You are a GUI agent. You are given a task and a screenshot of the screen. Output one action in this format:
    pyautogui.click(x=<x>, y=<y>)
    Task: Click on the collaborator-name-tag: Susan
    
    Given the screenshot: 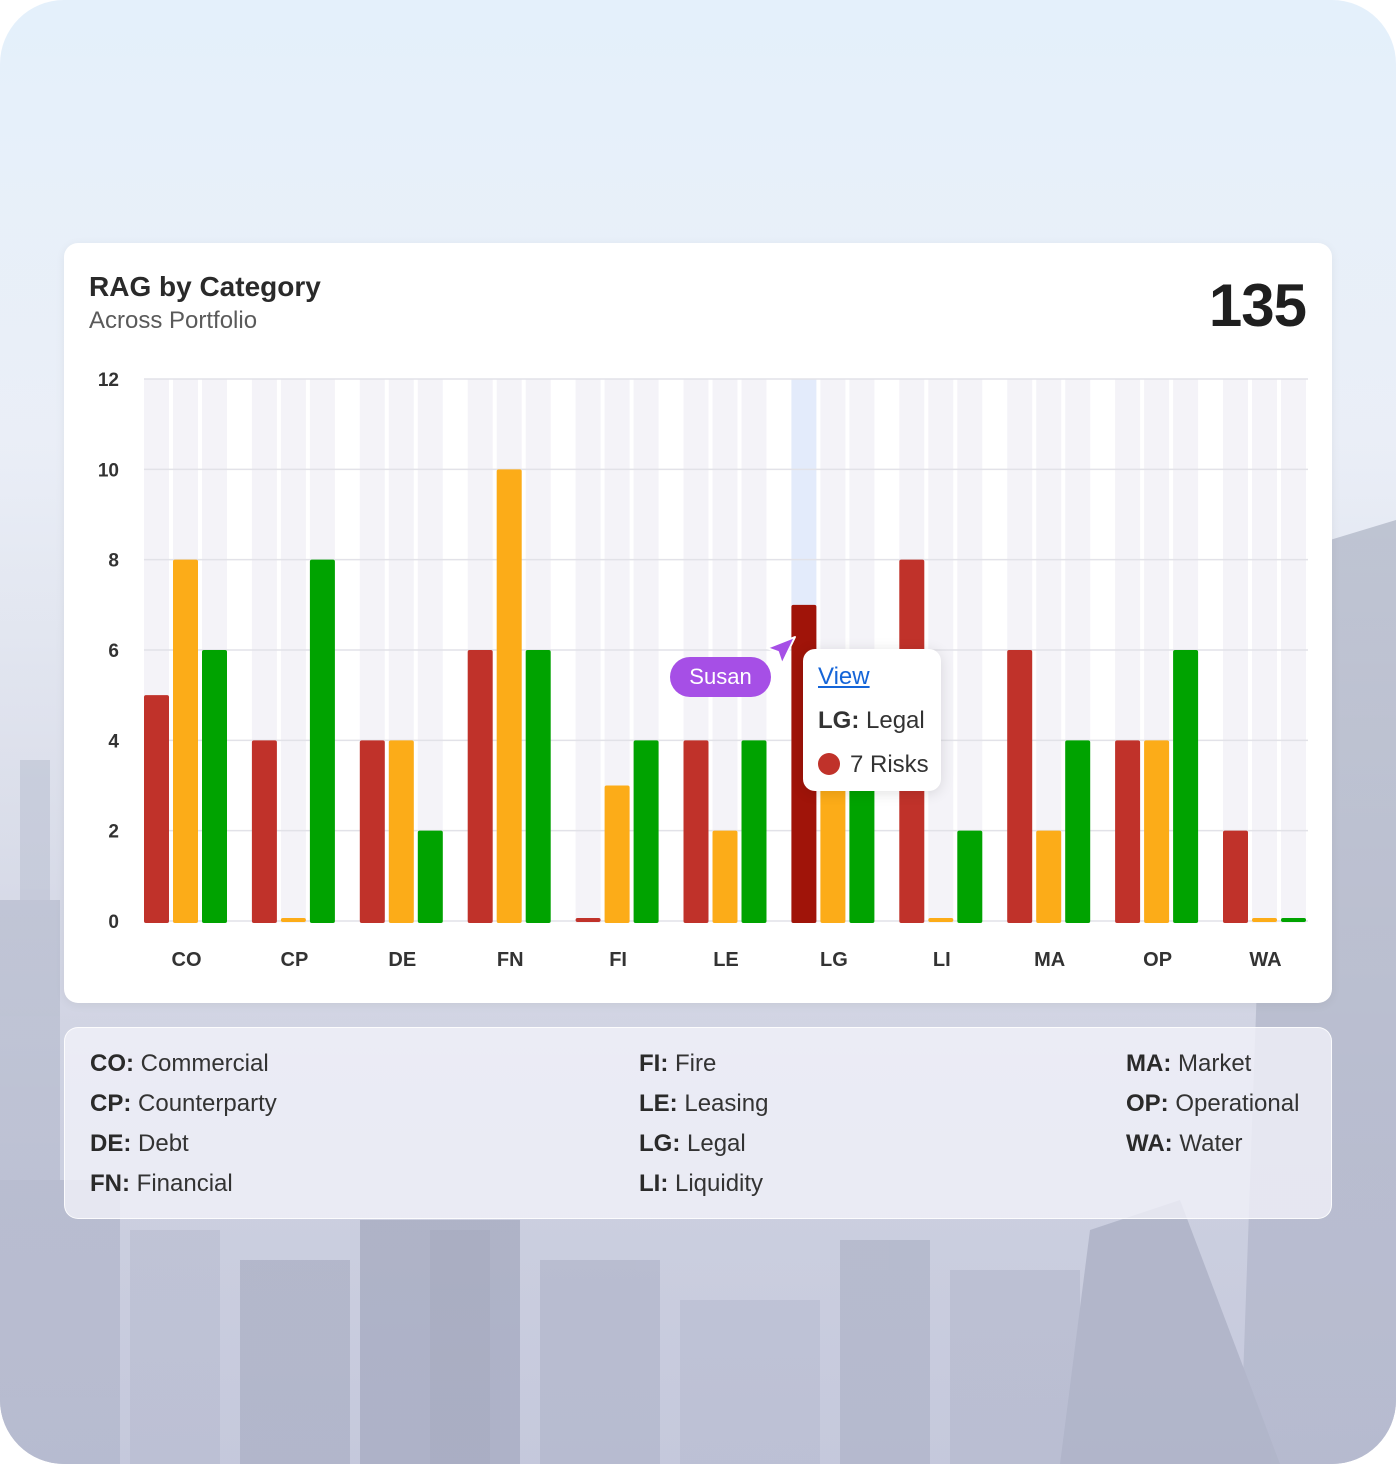 What is the action you would take?
    pyautogui.click(x=720, y=677)
    